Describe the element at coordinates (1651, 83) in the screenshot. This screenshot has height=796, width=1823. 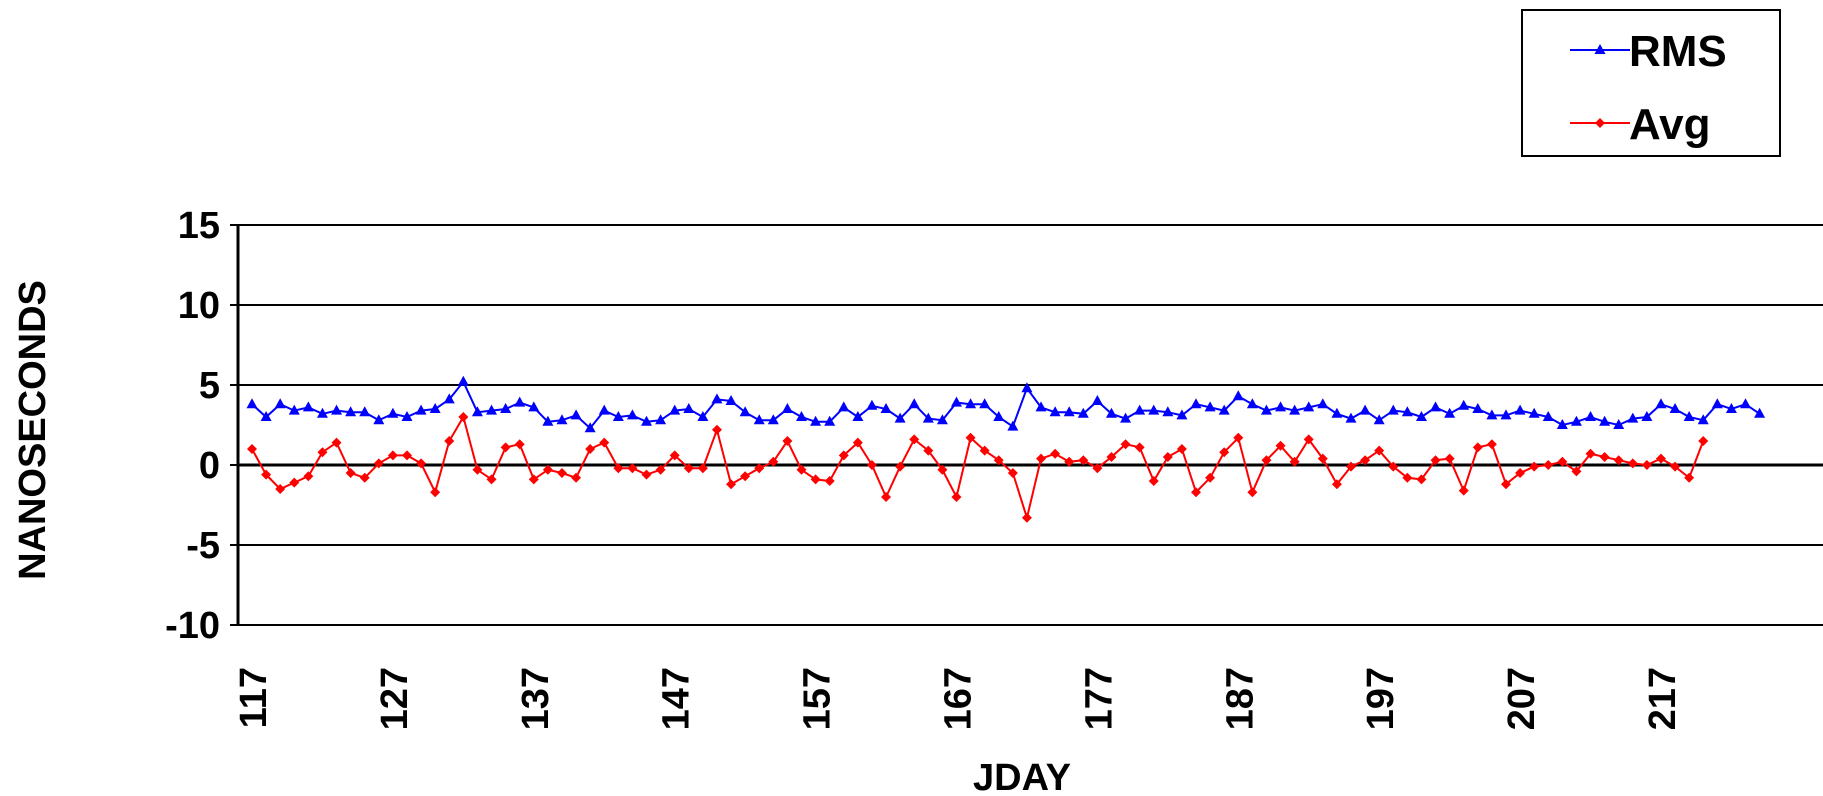
I see `legend: RMS Avg` at that location.